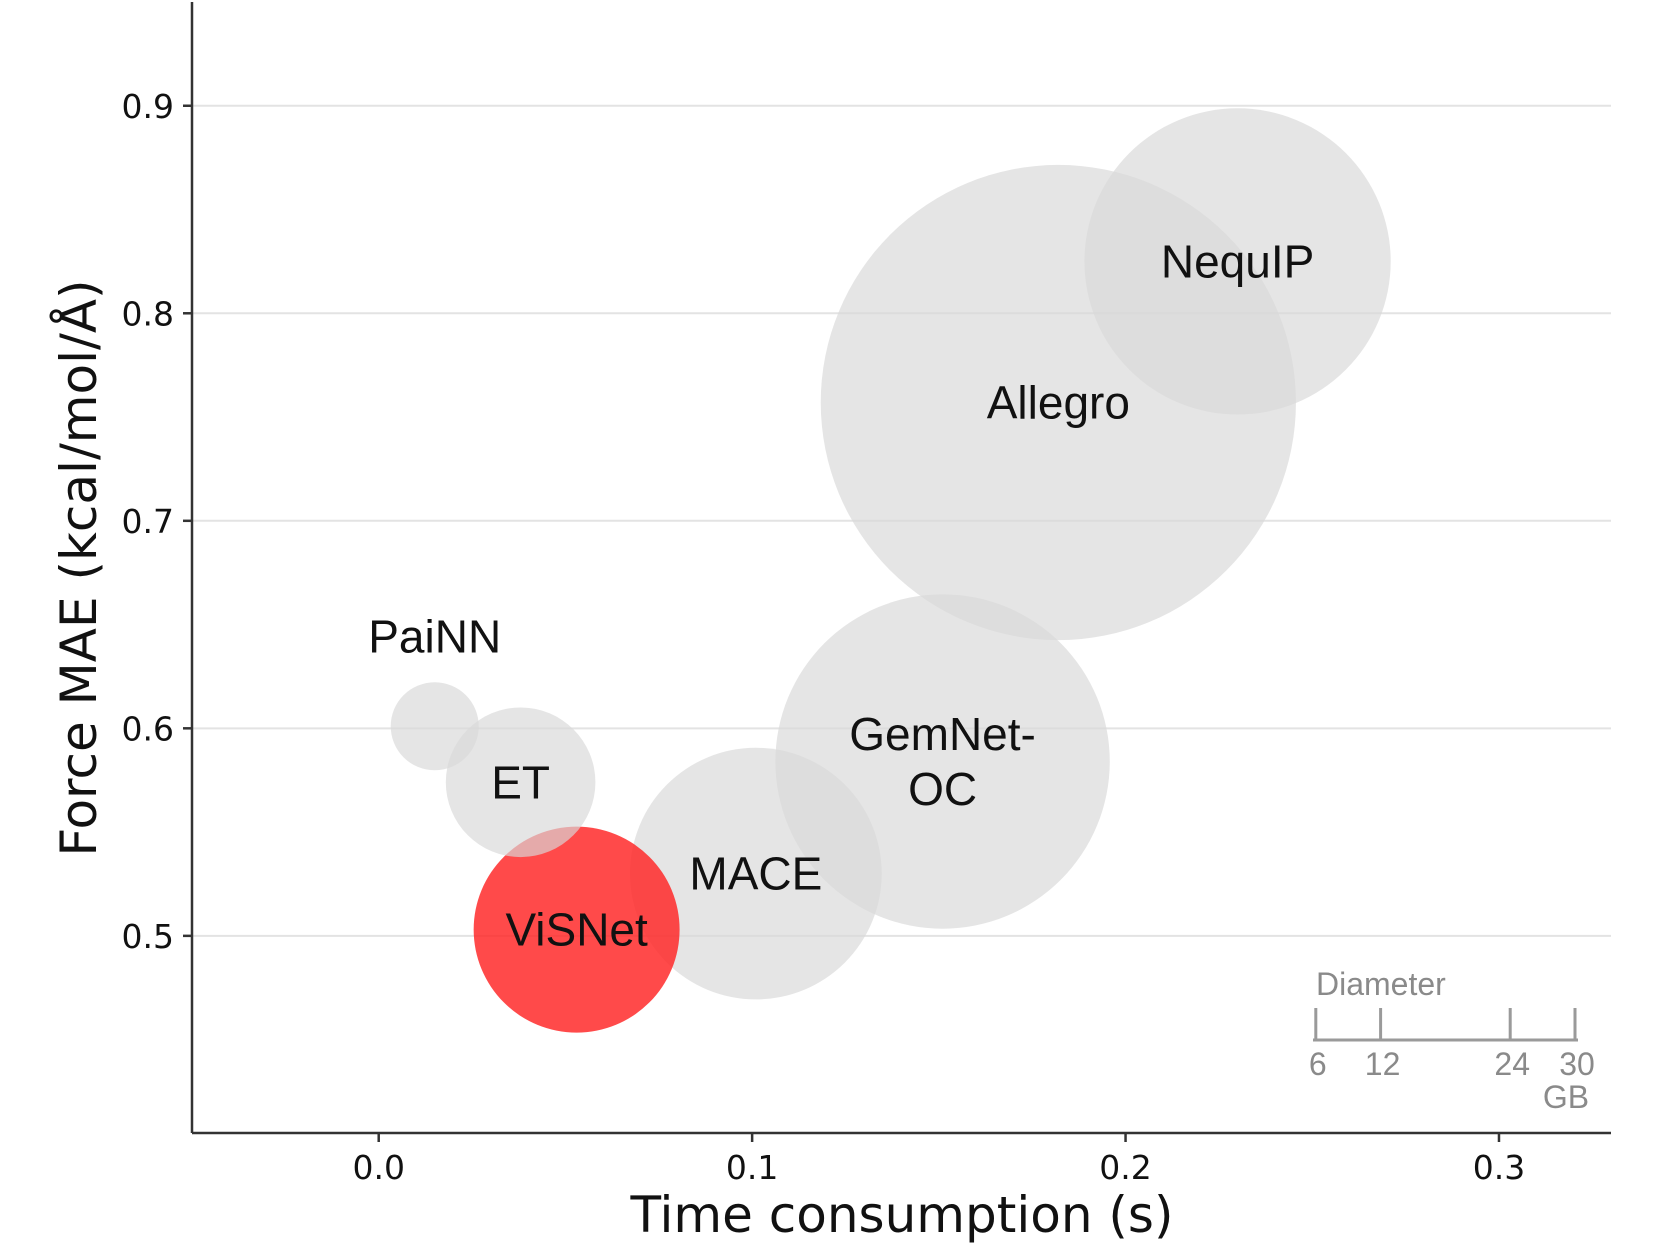 Image resolution: width=1661 pixels, height=1246 pixels. I want to click on bubble-label-allegro: Allegro, so click(1058, 403).